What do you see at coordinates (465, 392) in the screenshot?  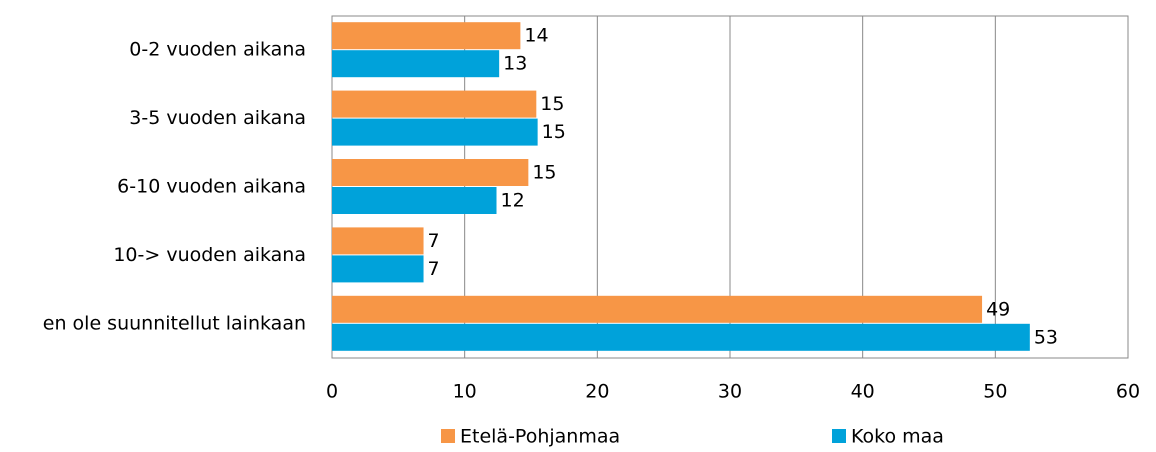 I see `x-tick-label: 10` at bounding box center [465, 392].